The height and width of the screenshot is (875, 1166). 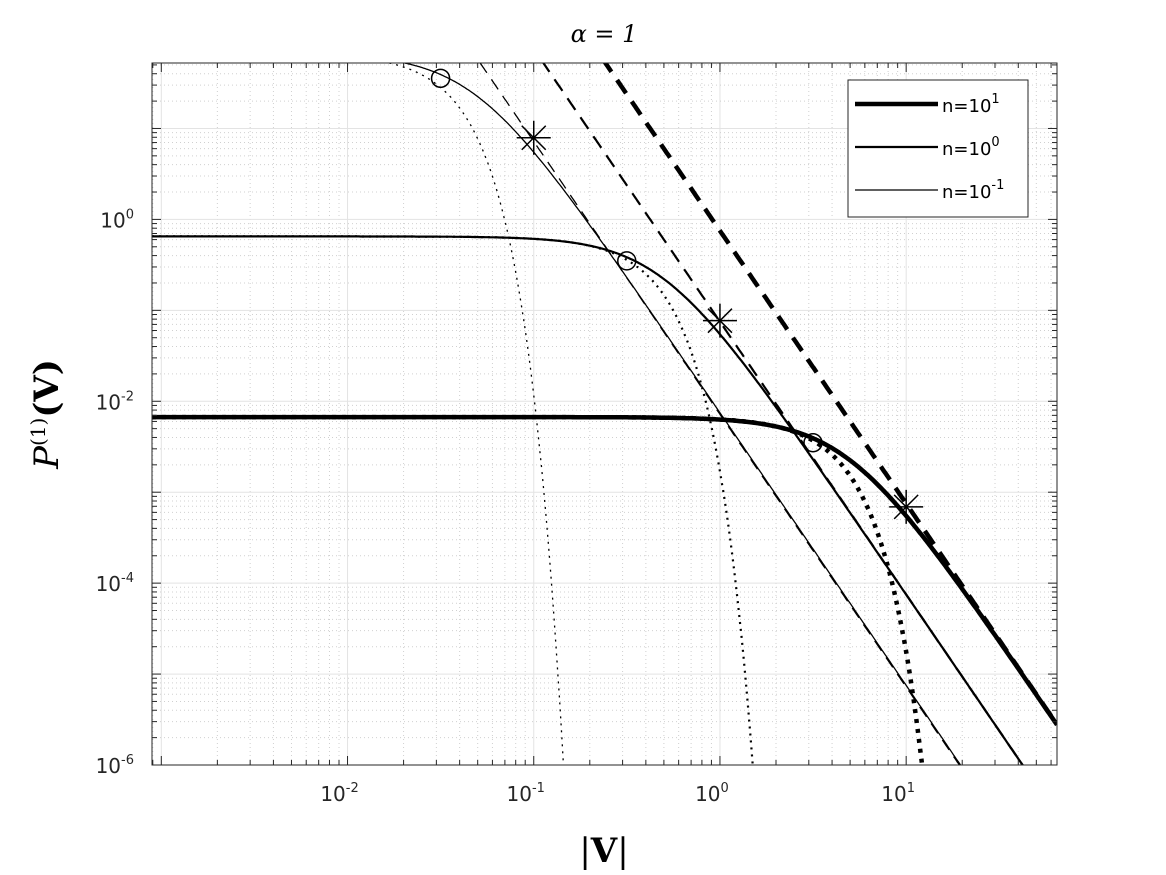 What do you see at coordinates (712, 793) in the screenshot?
I see `x-tick-label: 10⁰` at bounding box center [712, 793].